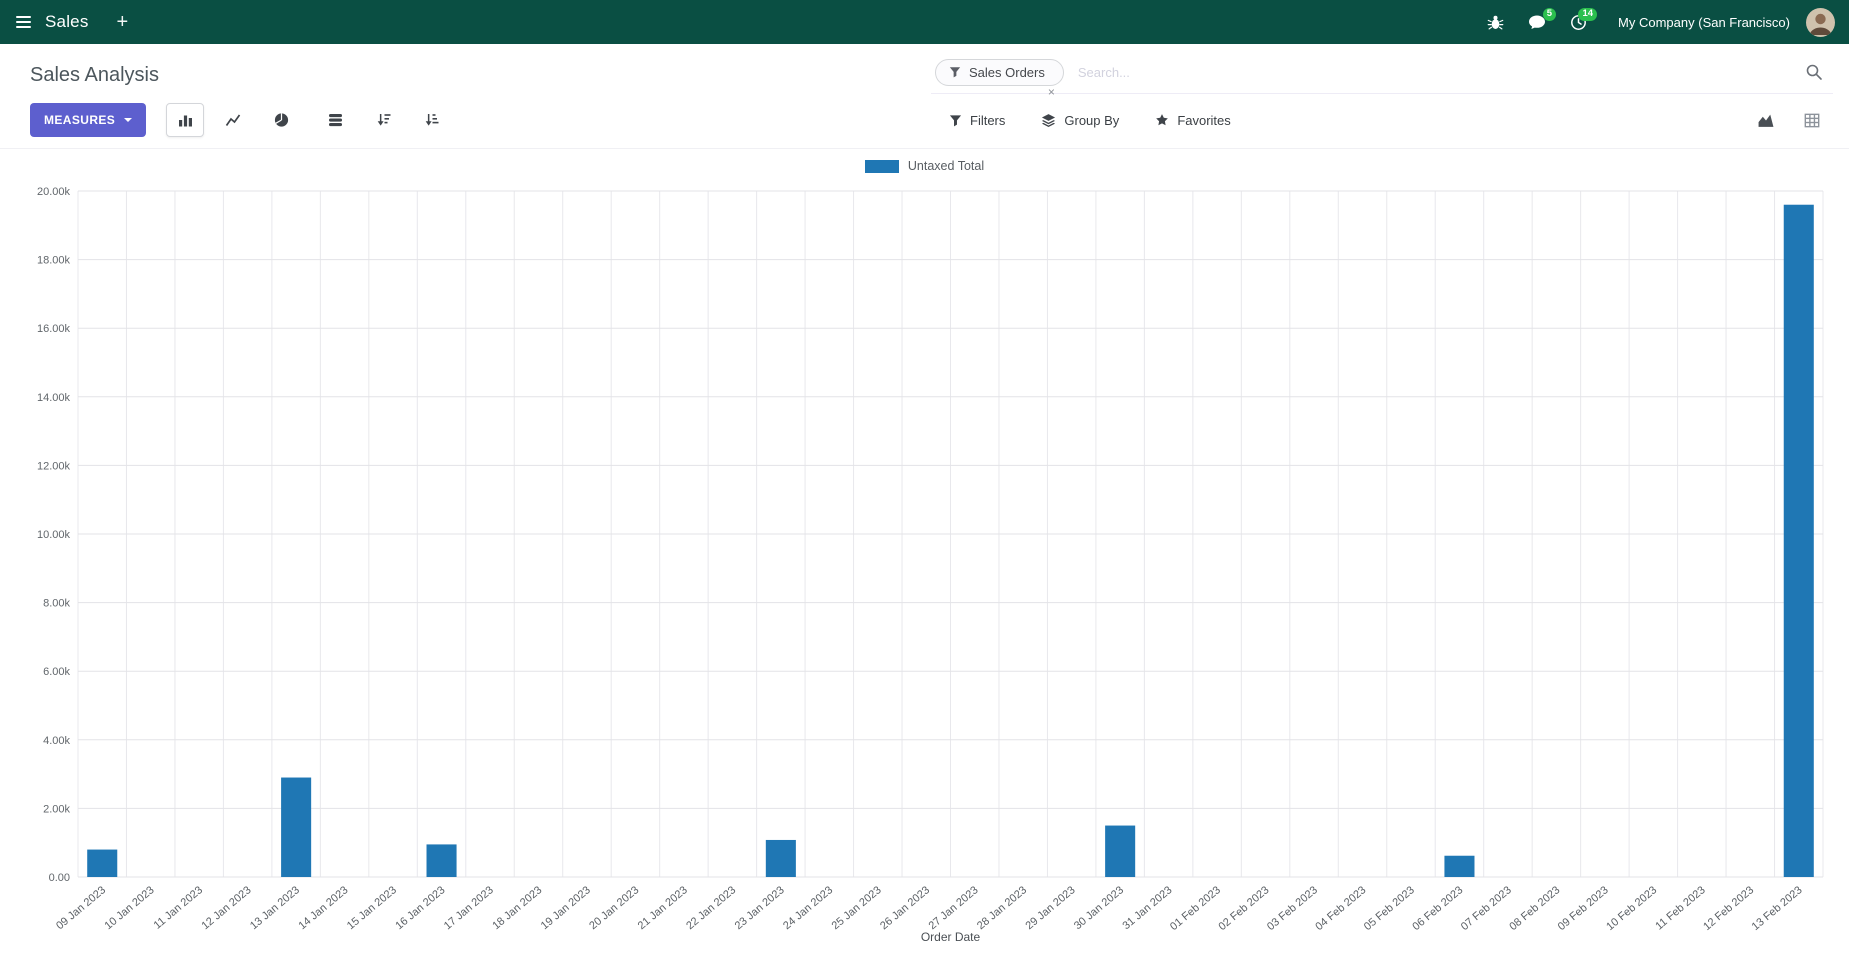 This screenshot has width=1849, height=958. Describe the element at coordinates (80, 120) in the screenshot. I see `measures-label: MEASURES` at that location.